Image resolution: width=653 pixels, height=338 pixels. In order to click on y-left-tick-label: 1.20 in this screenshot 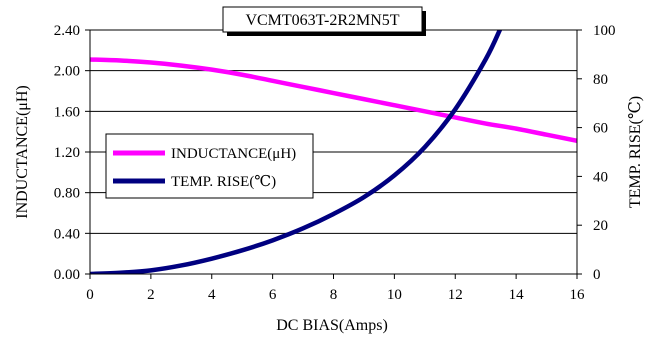, I will do `click(67, 153)`.